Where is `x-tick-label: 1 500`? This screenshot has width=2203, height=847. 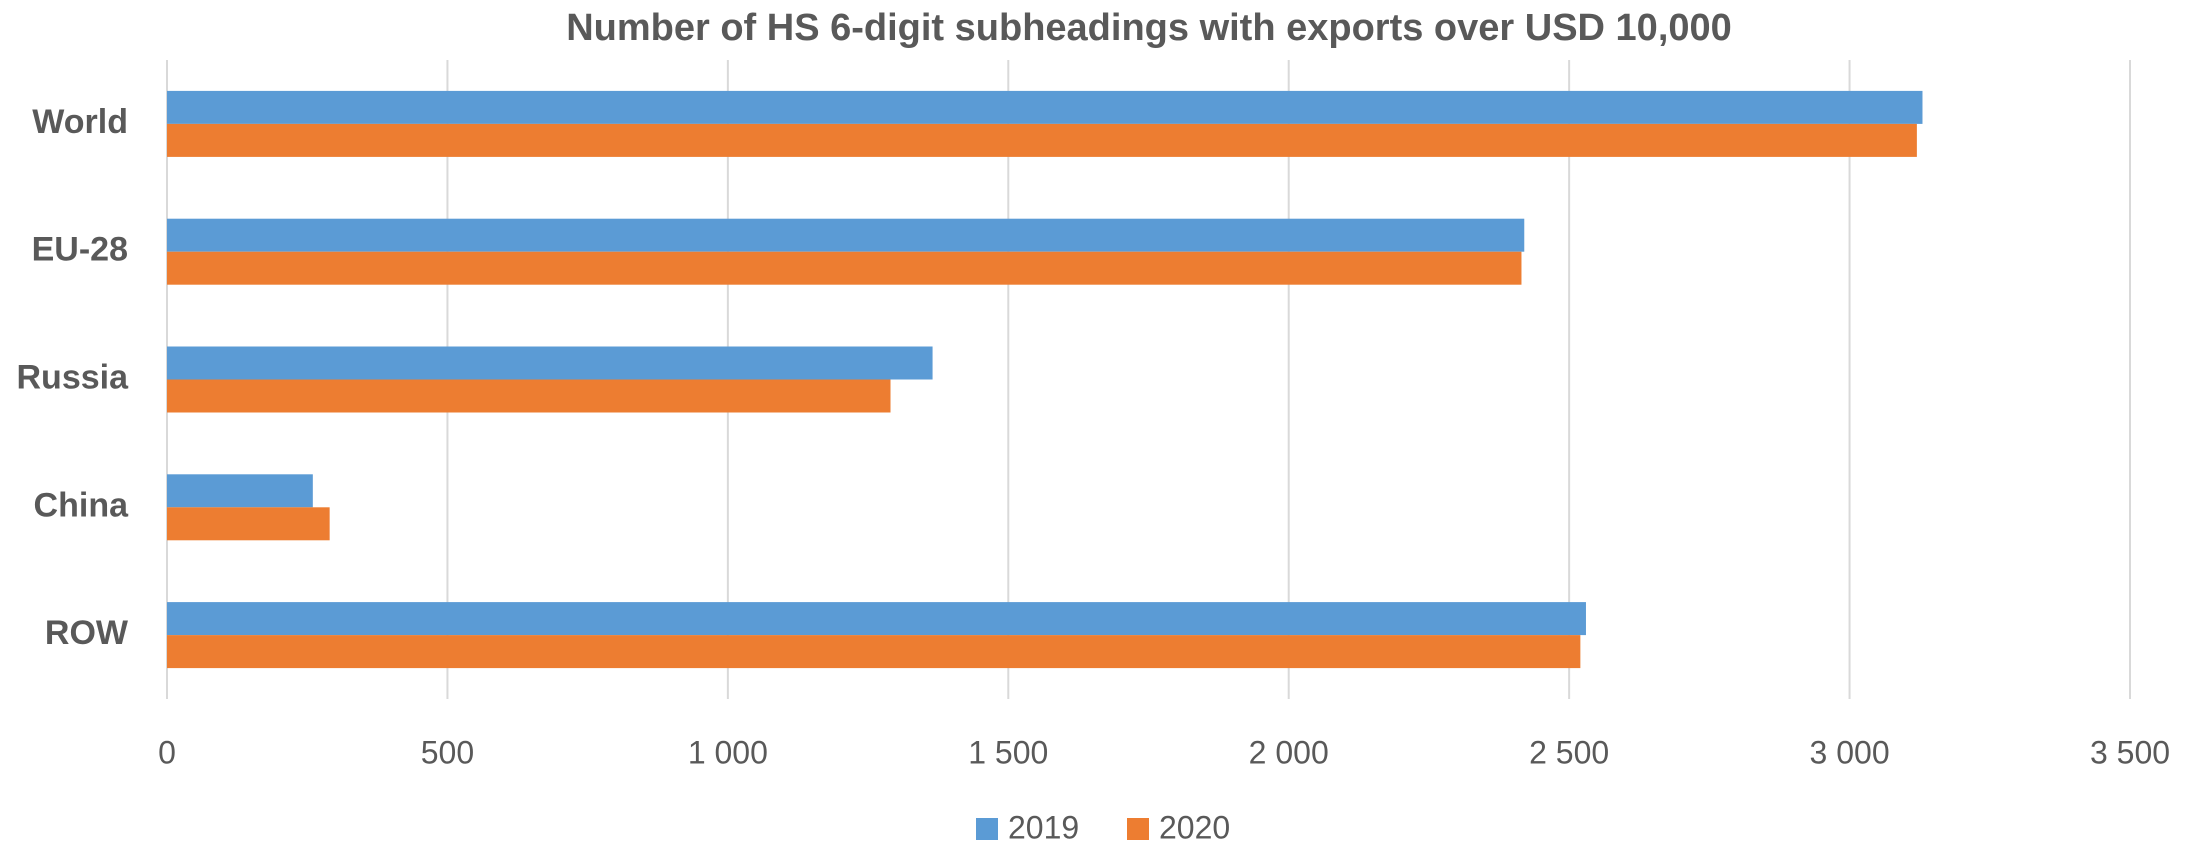 x-tick-label: 1 500 is located at coordinates (1008, 752).